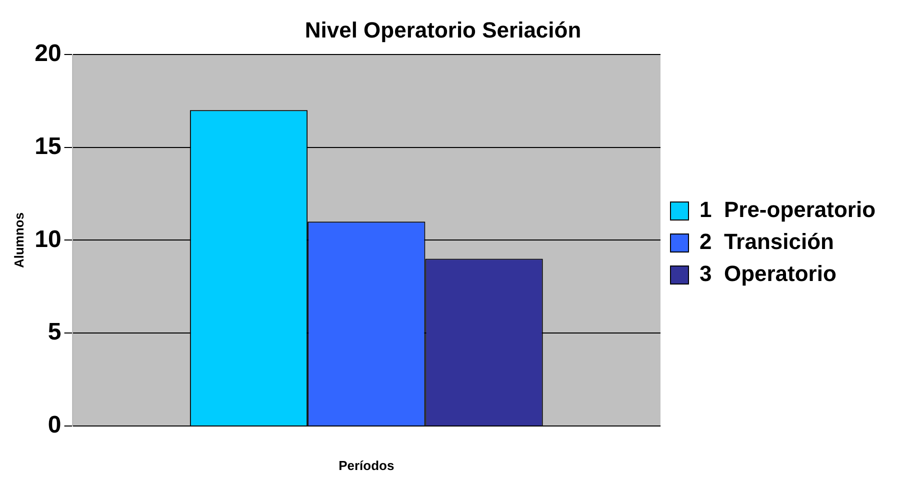 The height and width of the screenshot is (488, 898). I want to click on y-tick-label: 15, so click(48, 146).